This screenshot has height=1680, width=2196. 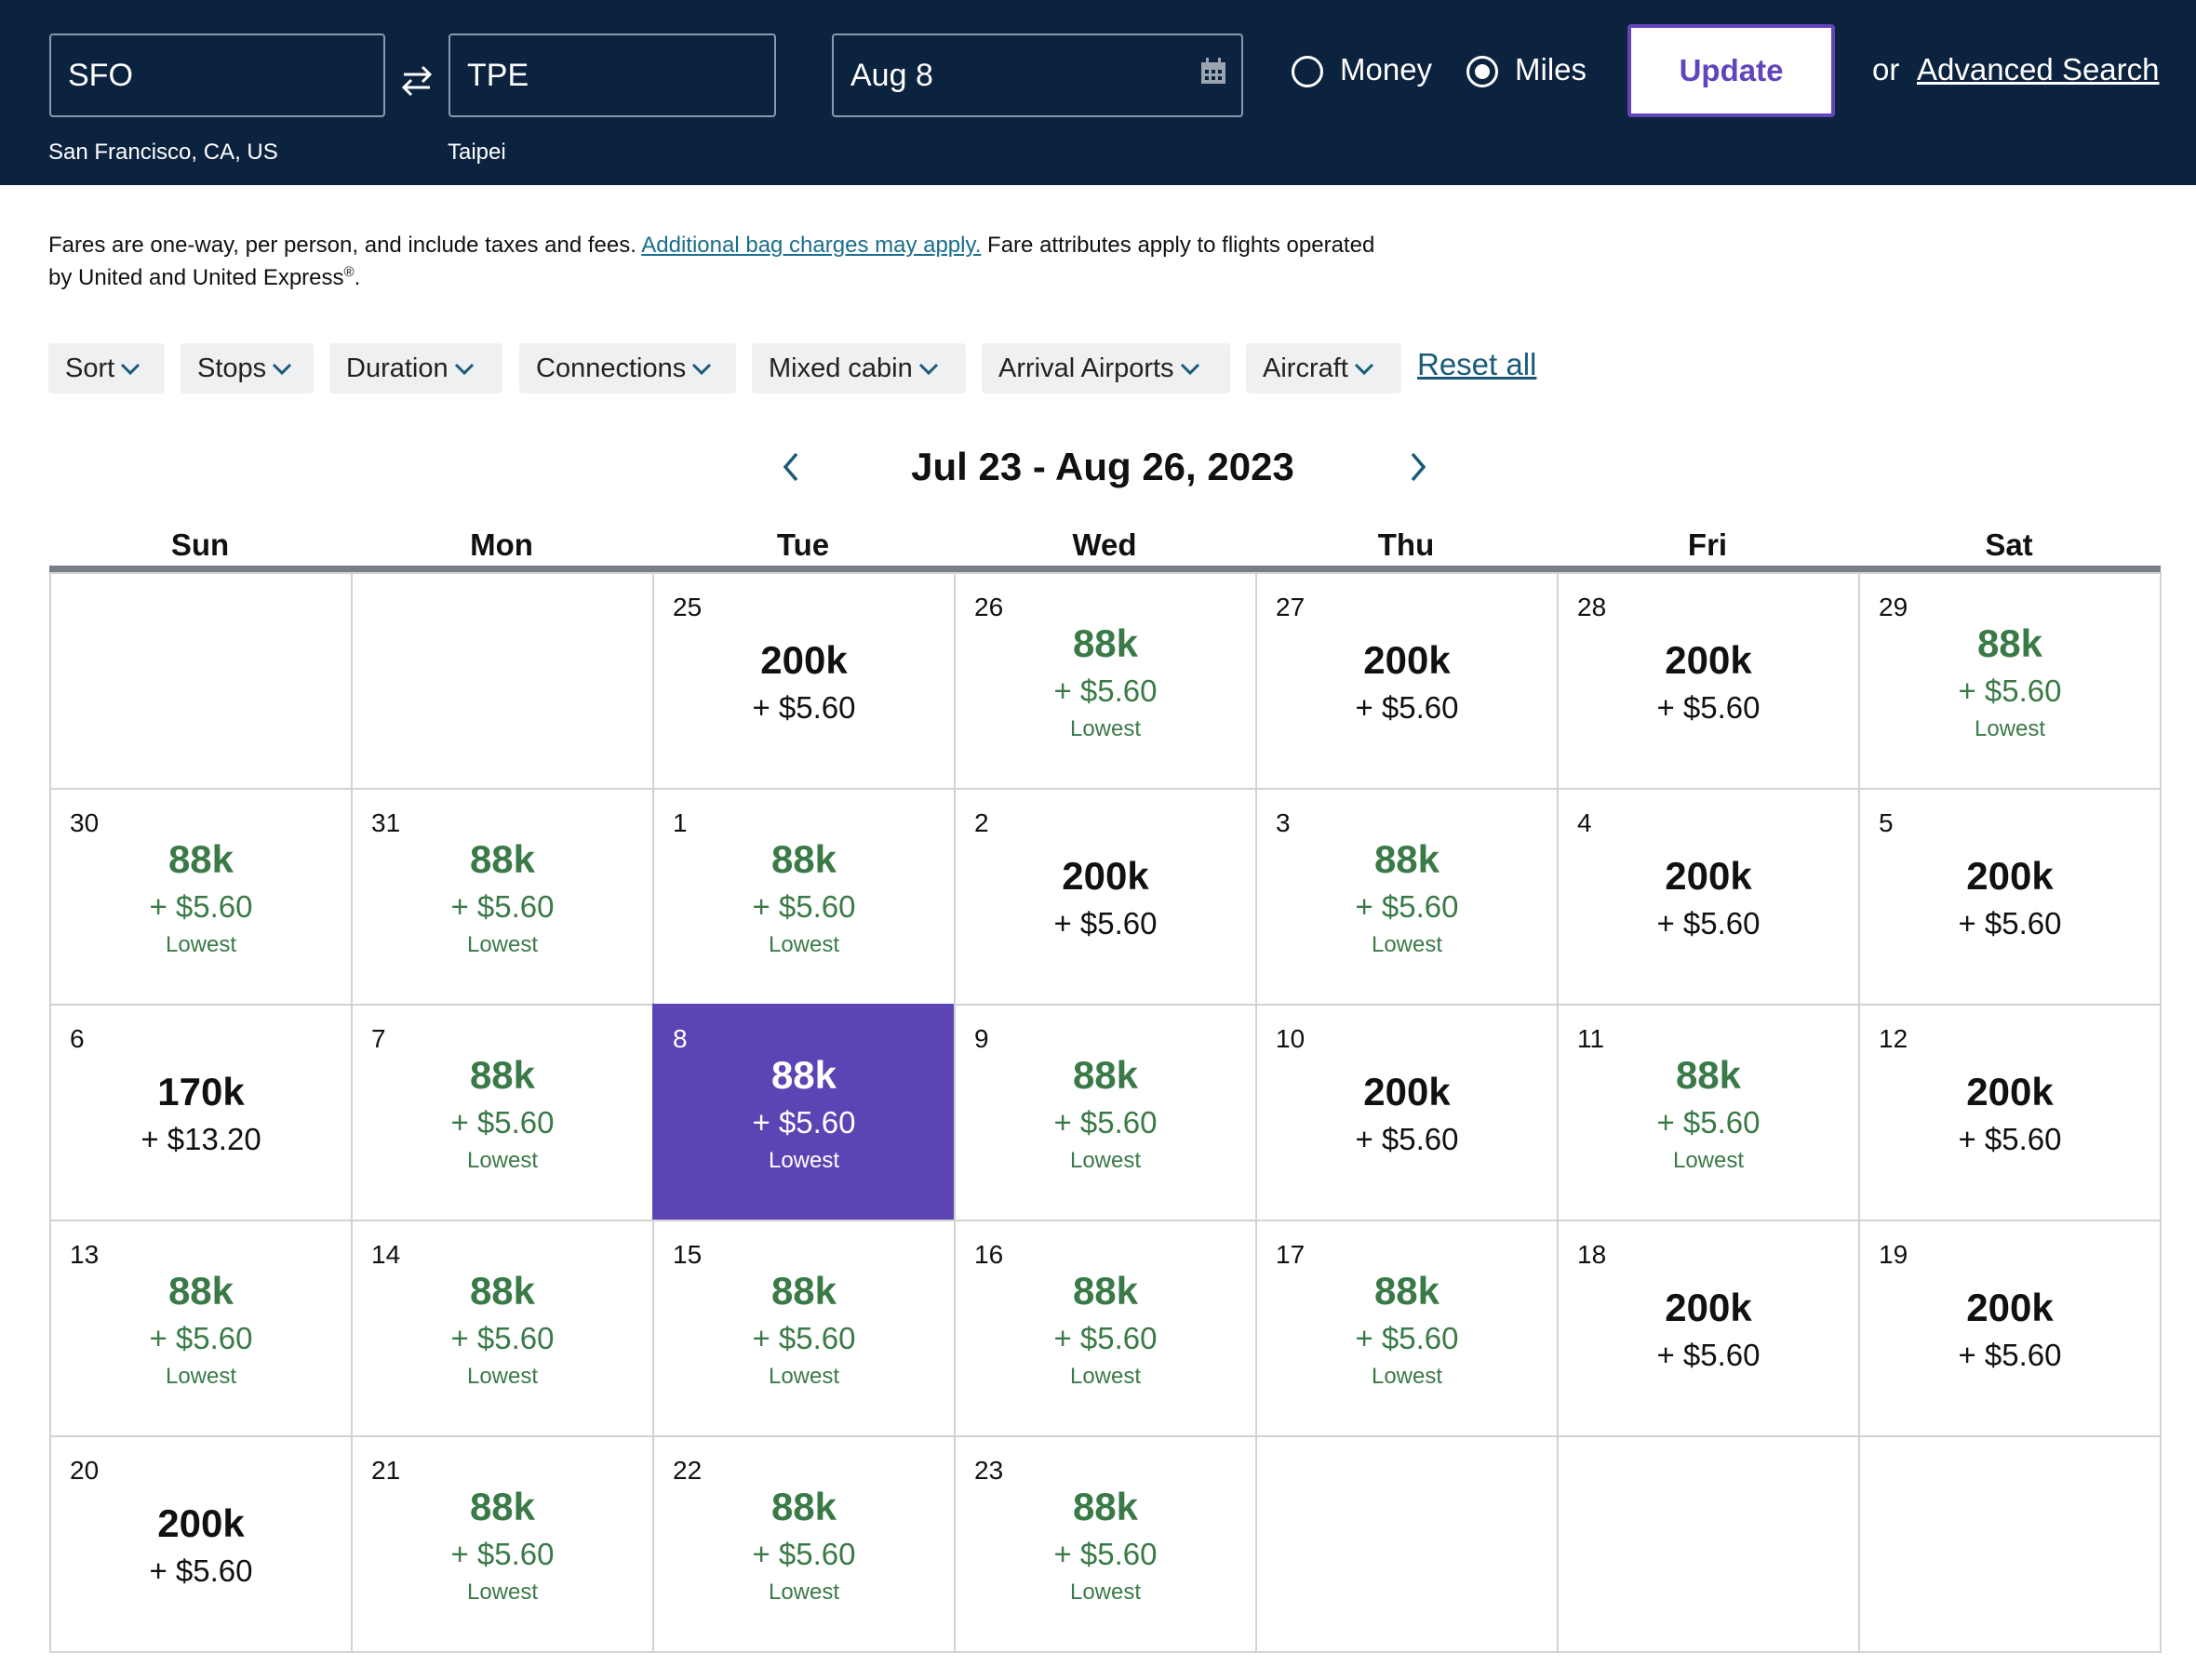 I want to click on bag-link: Additional bag charges may apply., so click(x=811, y=245).